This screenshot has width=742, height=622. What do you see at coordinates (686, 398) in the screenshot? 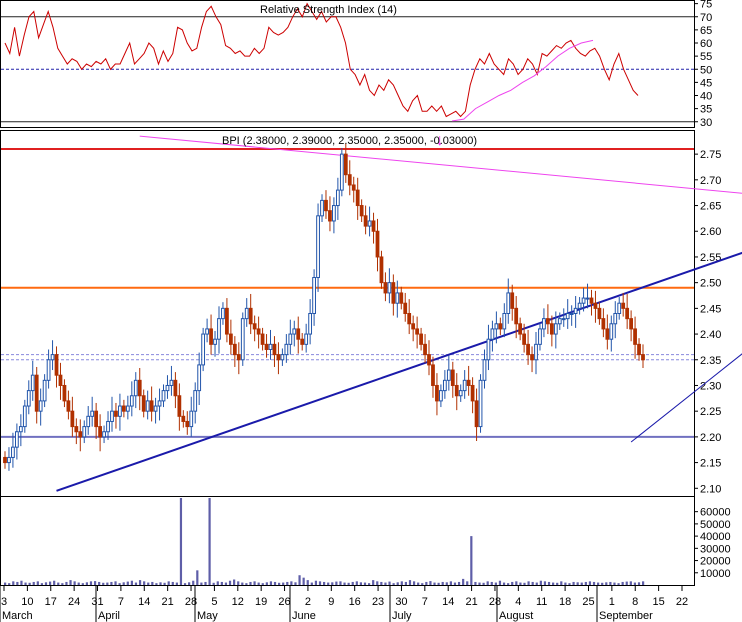
I see `price-trendline` at bounding box center [686, 398].